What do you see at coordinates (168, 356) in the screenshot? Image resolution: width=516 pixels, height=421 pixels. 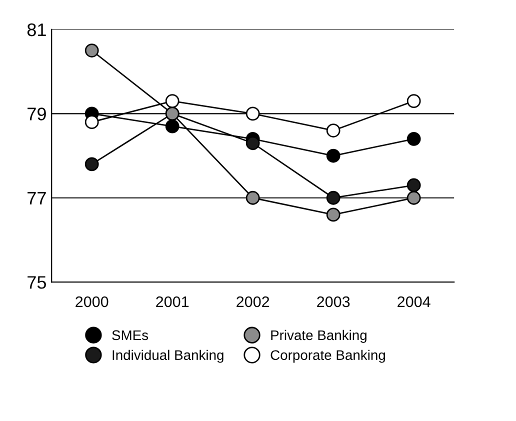 I see `legend-label: Individual Banking` at bounding box center [168, 356].